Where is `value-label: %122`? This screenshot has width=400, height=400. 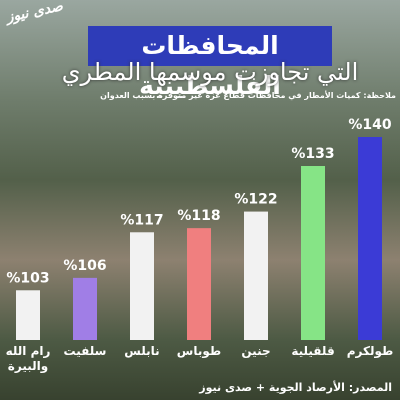 value-label: %122 is located at coordinates (255, 200).